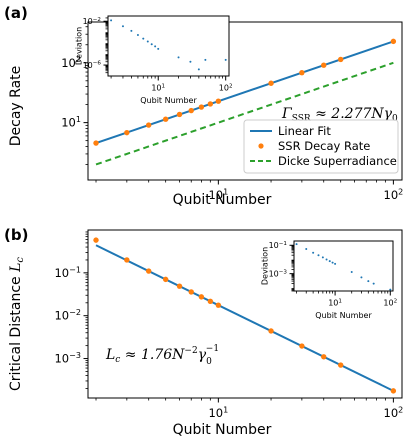 This screenshot has width=415, height=440. What do you see at coordinates (395, 119) in the screenshot?
I see `panel-a-annotation-rhs-sub: 0` at bounding box center [395, 119].